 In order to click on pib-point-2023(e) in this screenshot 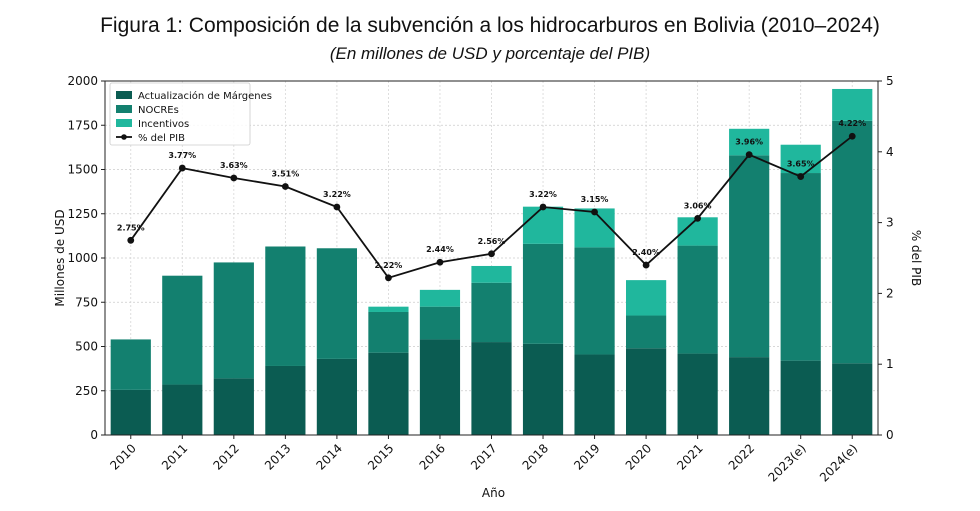, I will do `click(801, 176)`.